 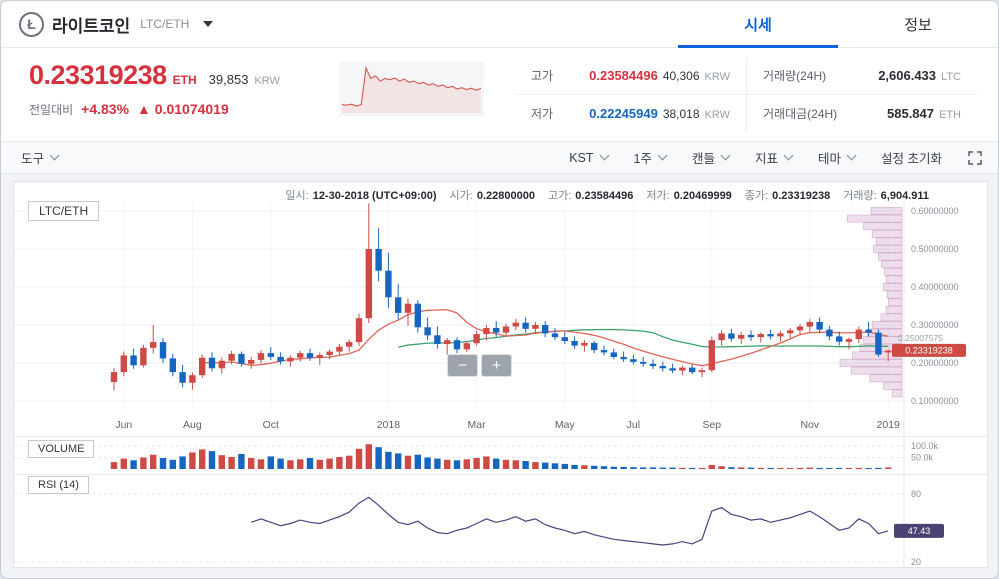 What do you see at coordinates (904, 196) in the screenshot?
I see `info-volume-value: 6,904.911` at bounding box center [904, 196].